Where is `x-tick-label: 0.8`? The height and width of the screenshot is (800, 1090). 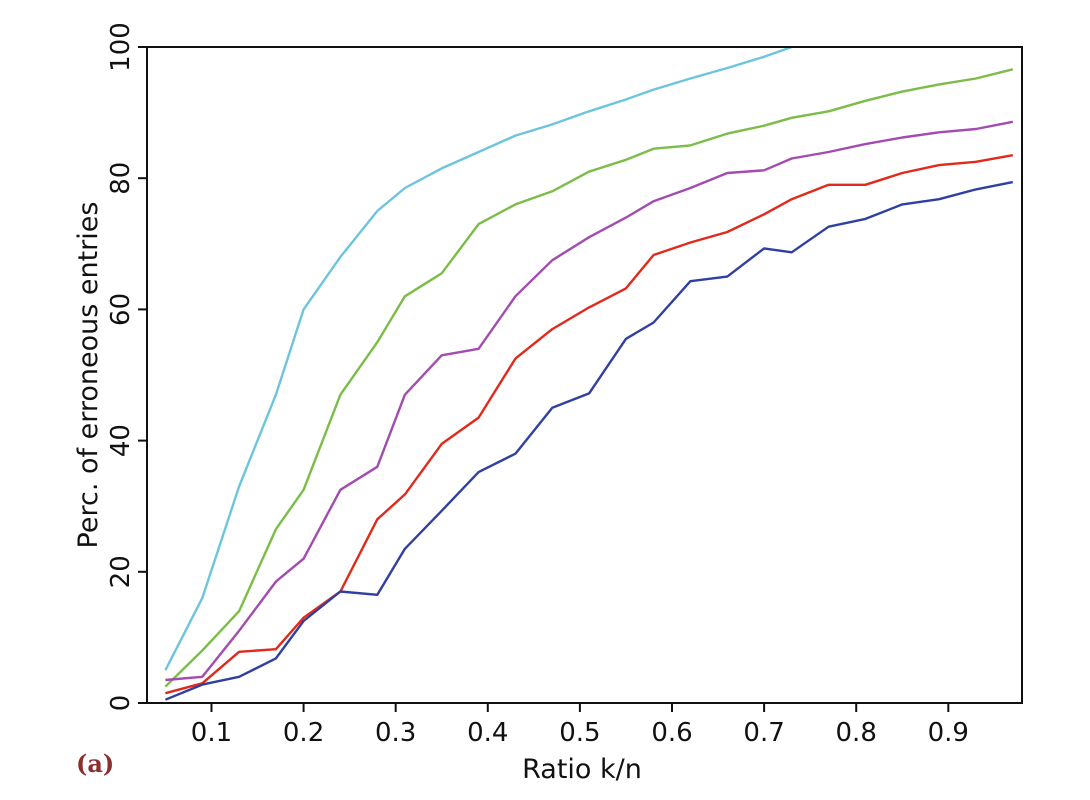
x-tick-label: 0.8 is located at coordinates (856, 733).